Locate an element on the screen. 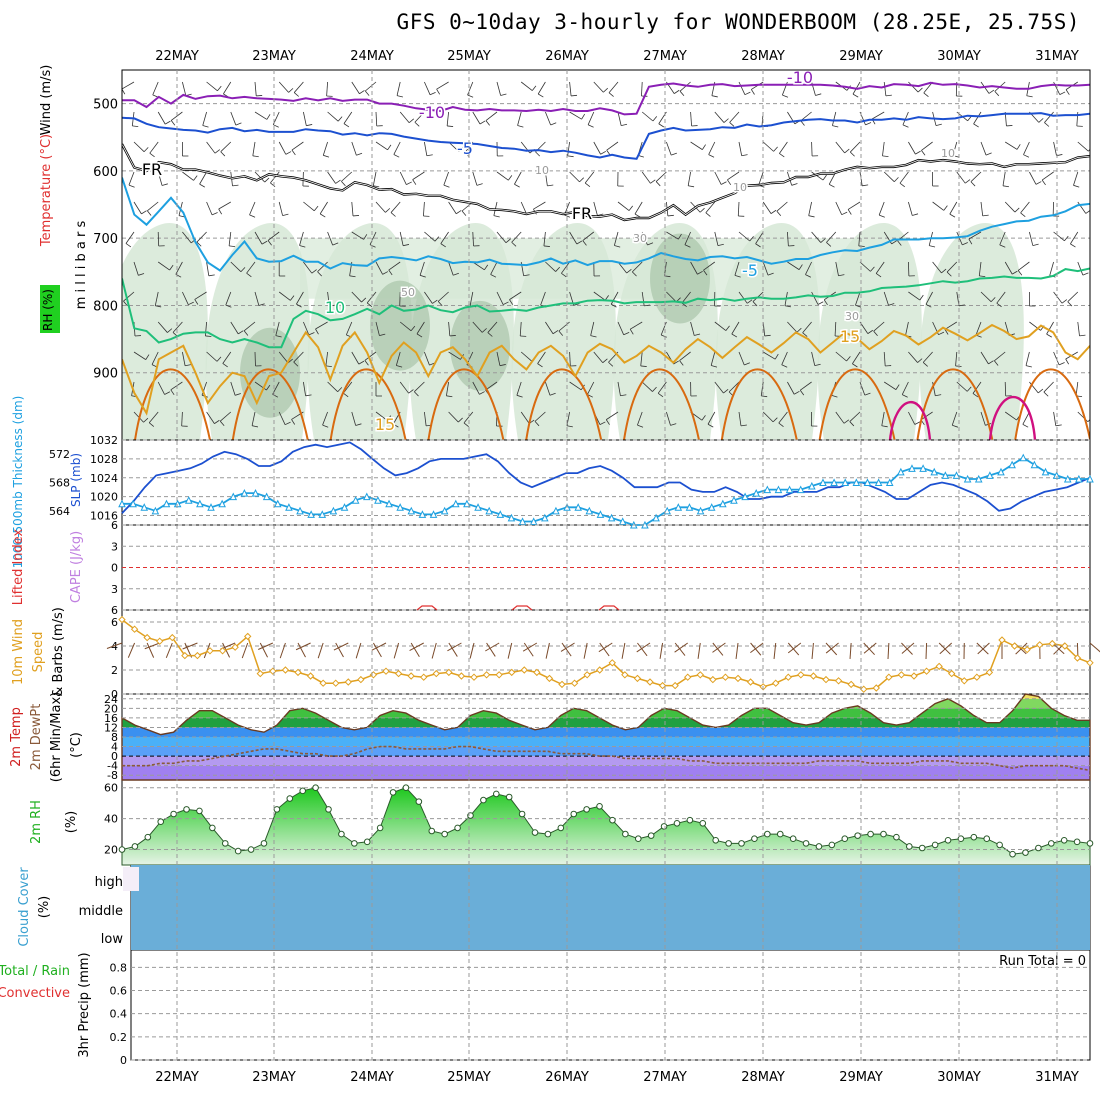 Image resolution: width=1100 pixels, height=1100 pixels. slp-axis-label: SLP (mb) is located at coordinates (76, 480).